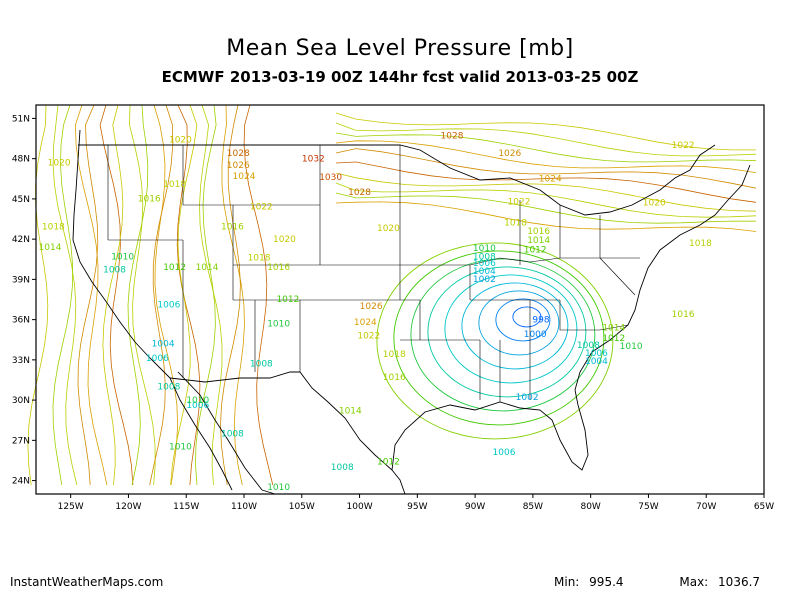  What do you see at coordinates (21, 240) in the screenshot?
I see `lat-tick-label: 42N` at bounding box center [21, 240].